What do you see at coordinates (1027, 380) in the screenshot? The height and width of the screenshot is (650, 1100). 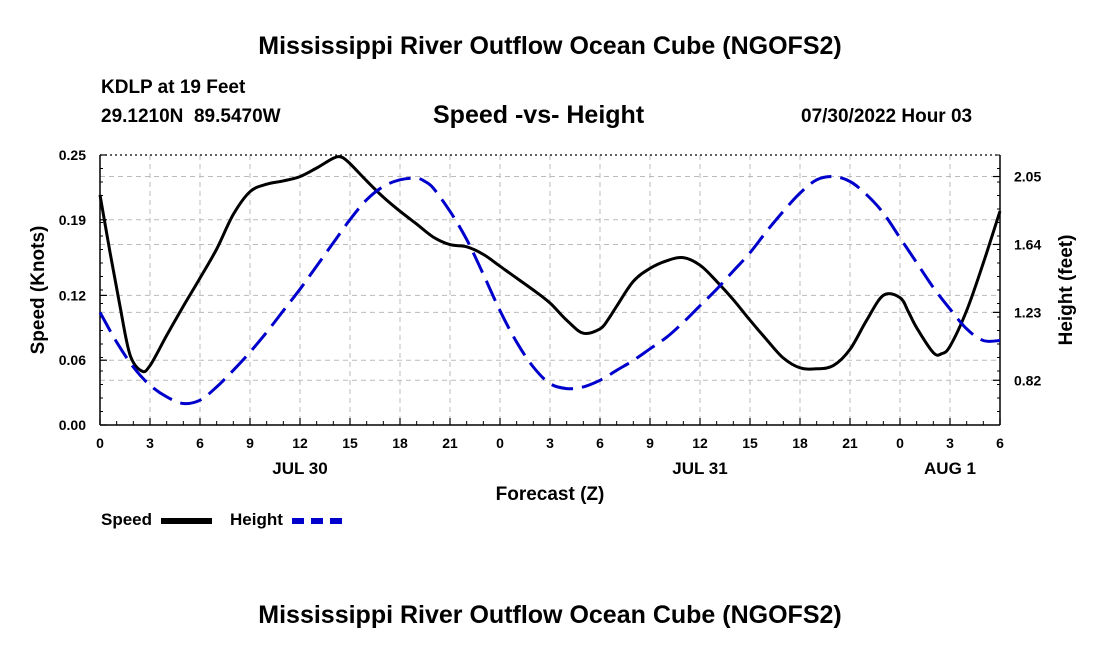 I see `y2-tick-label: 0.82` at bounding box center [1027, 380].